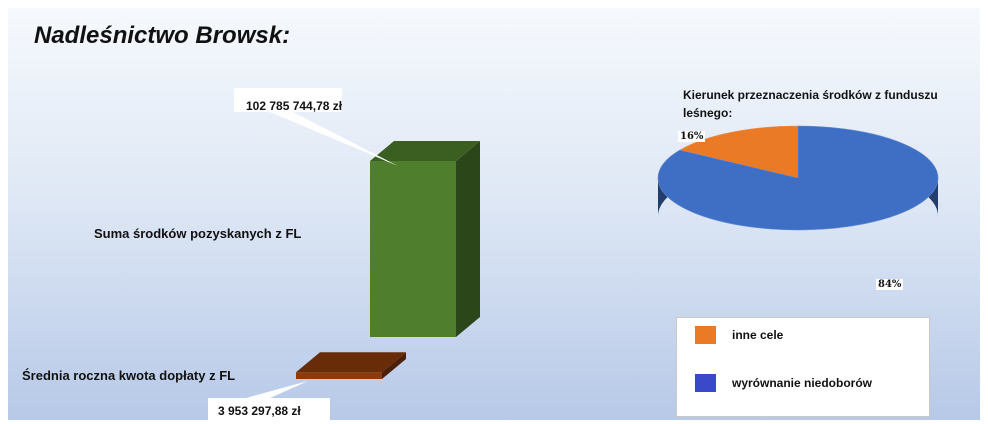 The height and width of the screenshot is (424, 988). Describe the element at coordinates (758, 335) in the screenshot. I see `legend-label: inne cele` at that location.